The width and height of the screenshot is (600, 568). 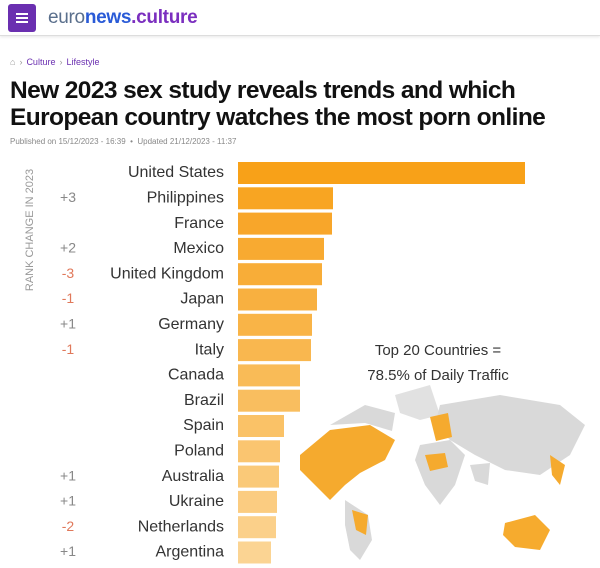 I want to click on annotation: 78.5% of Daily Traffic, so click(x=438, y=375).